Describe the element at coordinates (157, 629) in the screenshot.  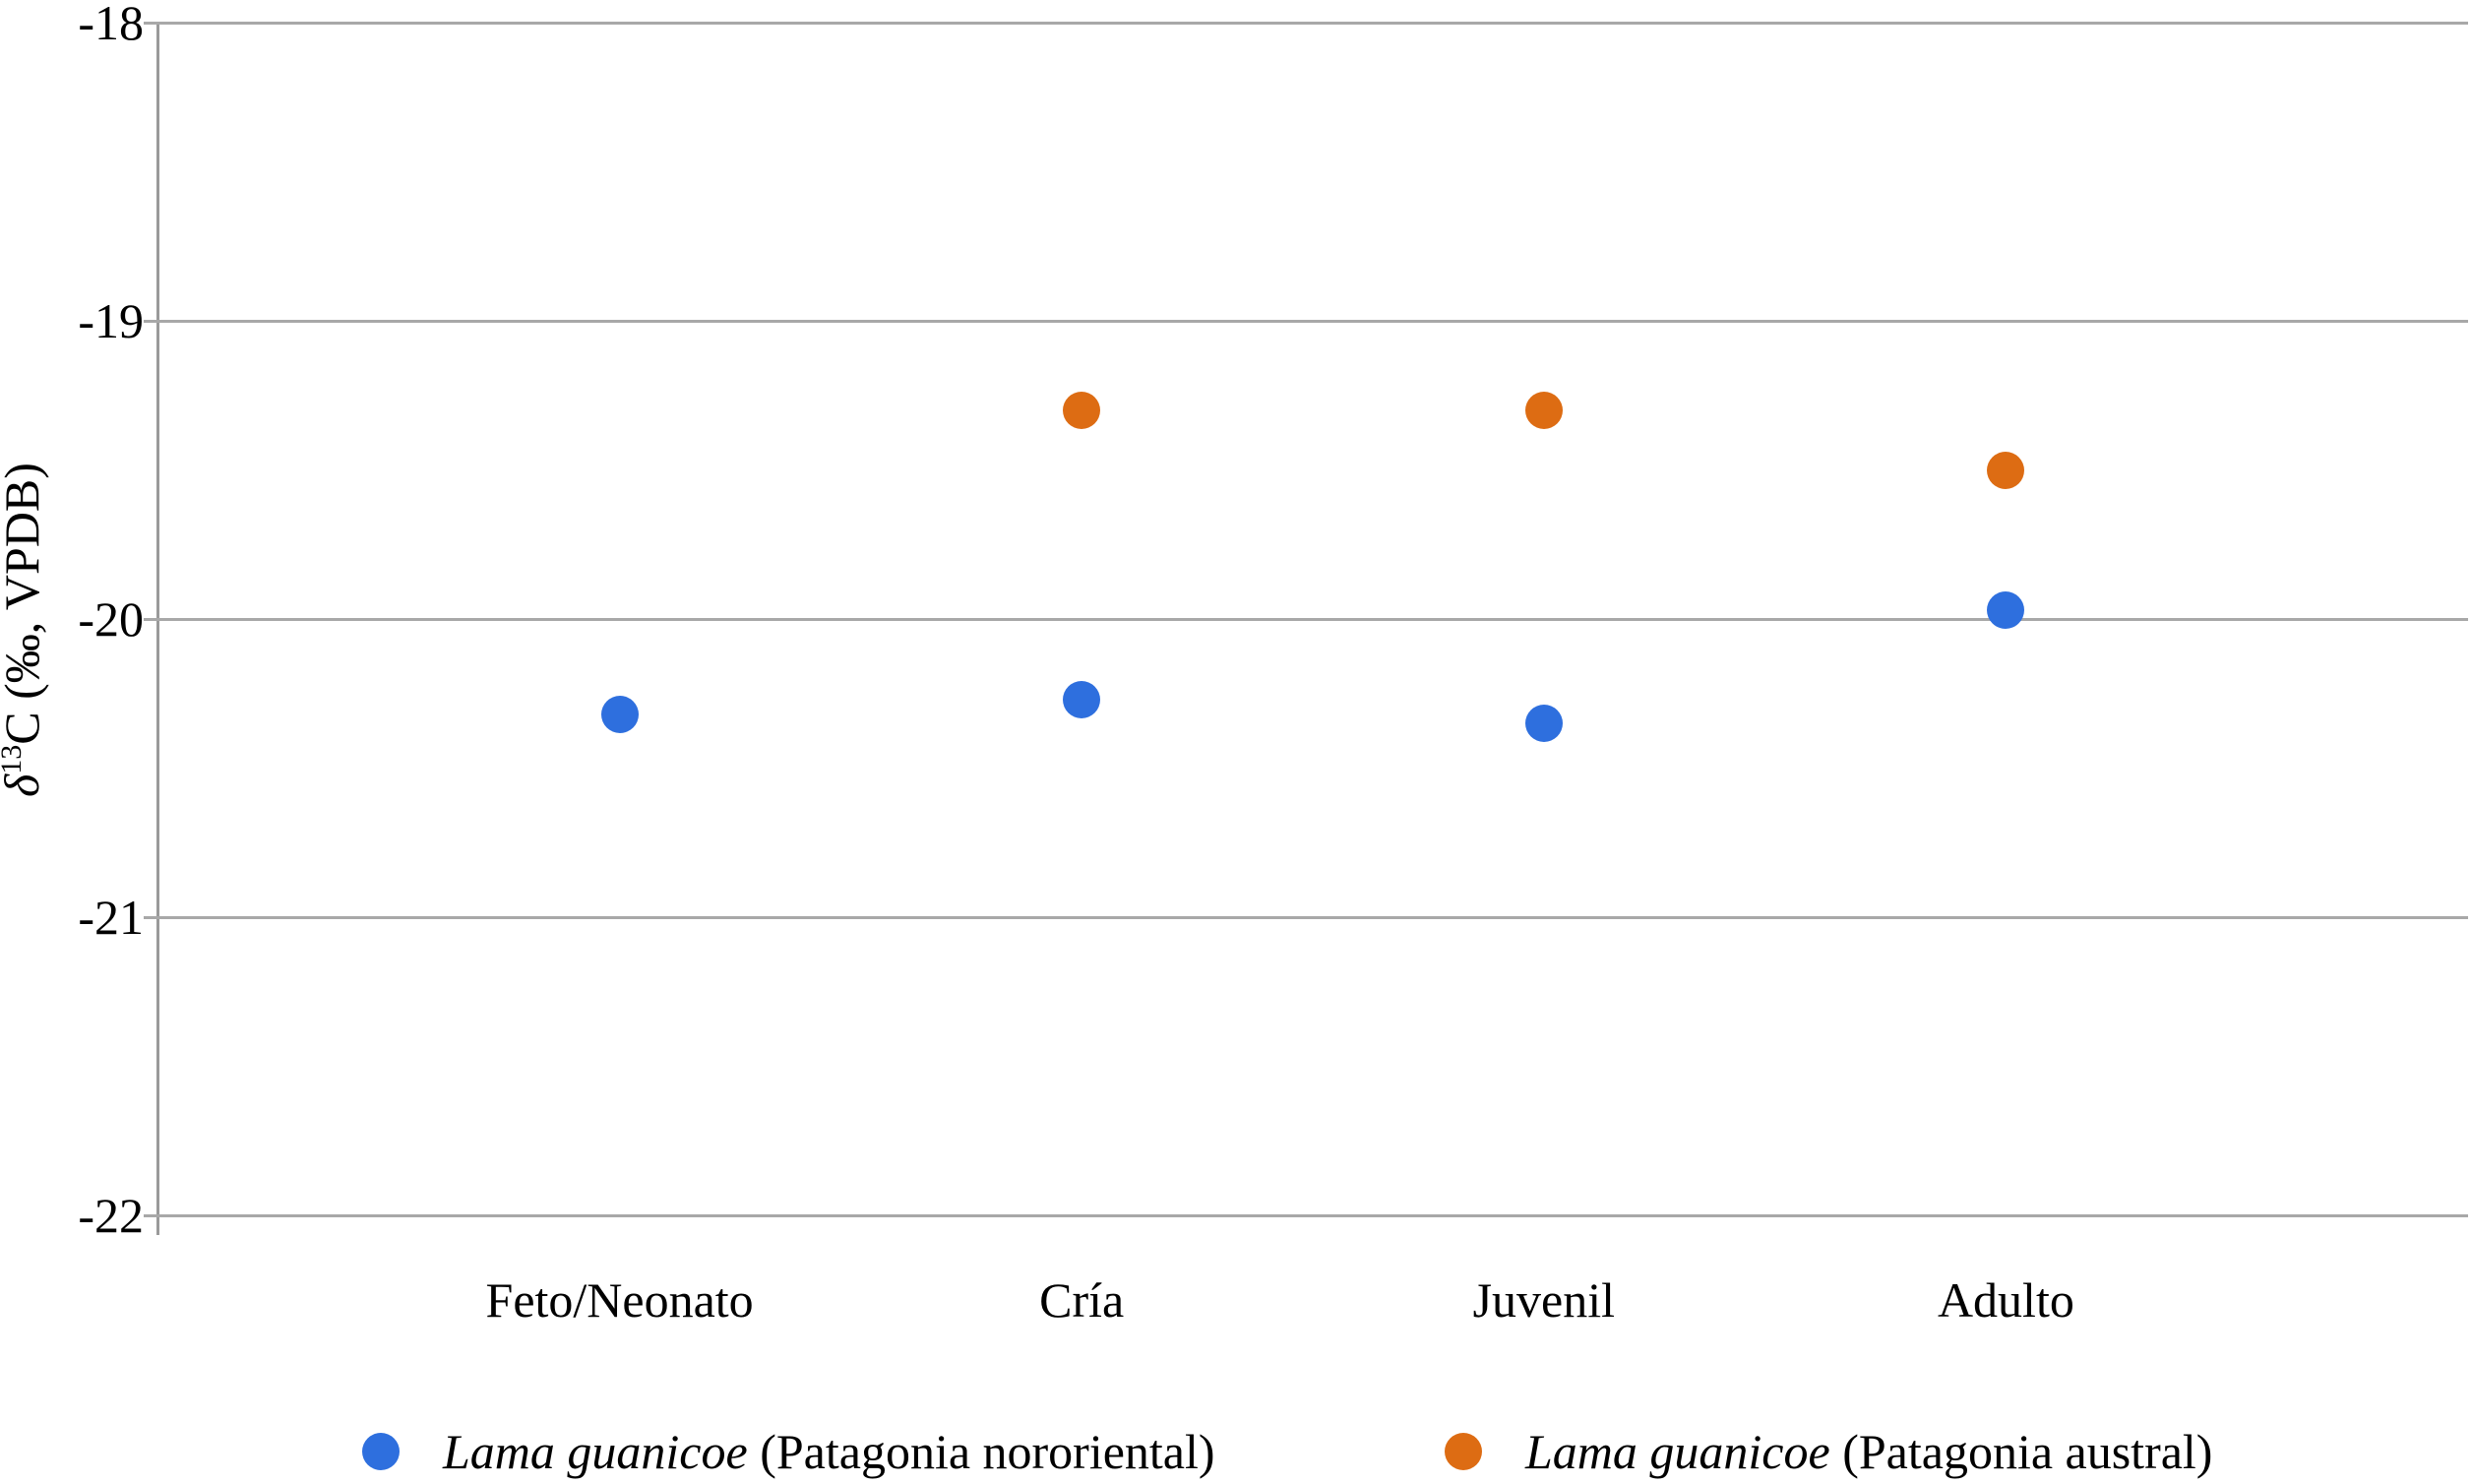
I see `y-axis-line` at that location.